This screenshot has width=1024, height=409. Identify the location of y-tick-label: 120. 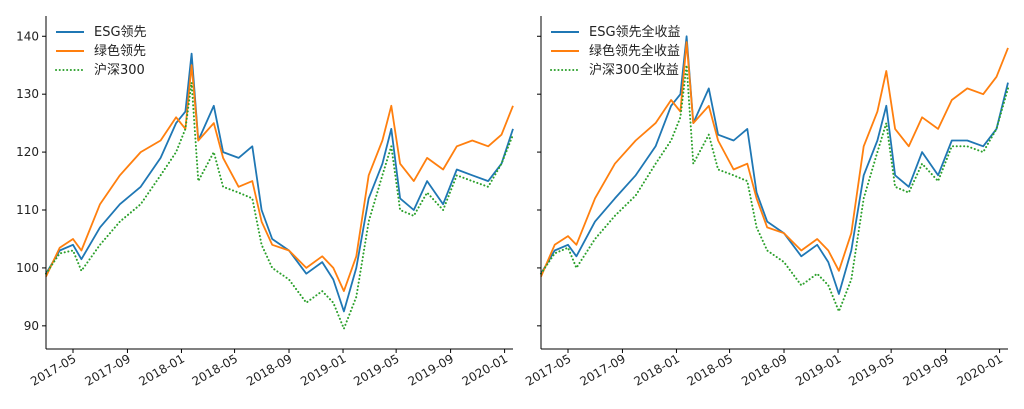
(27, 152).